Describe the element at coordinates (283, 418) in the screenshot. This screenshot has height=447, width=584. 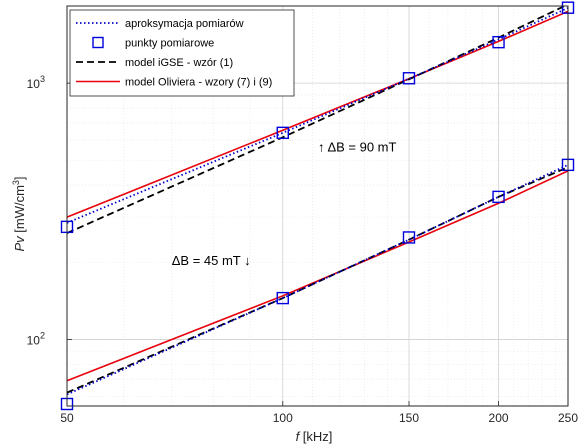
I see `x-tick-label: 100` at that location.